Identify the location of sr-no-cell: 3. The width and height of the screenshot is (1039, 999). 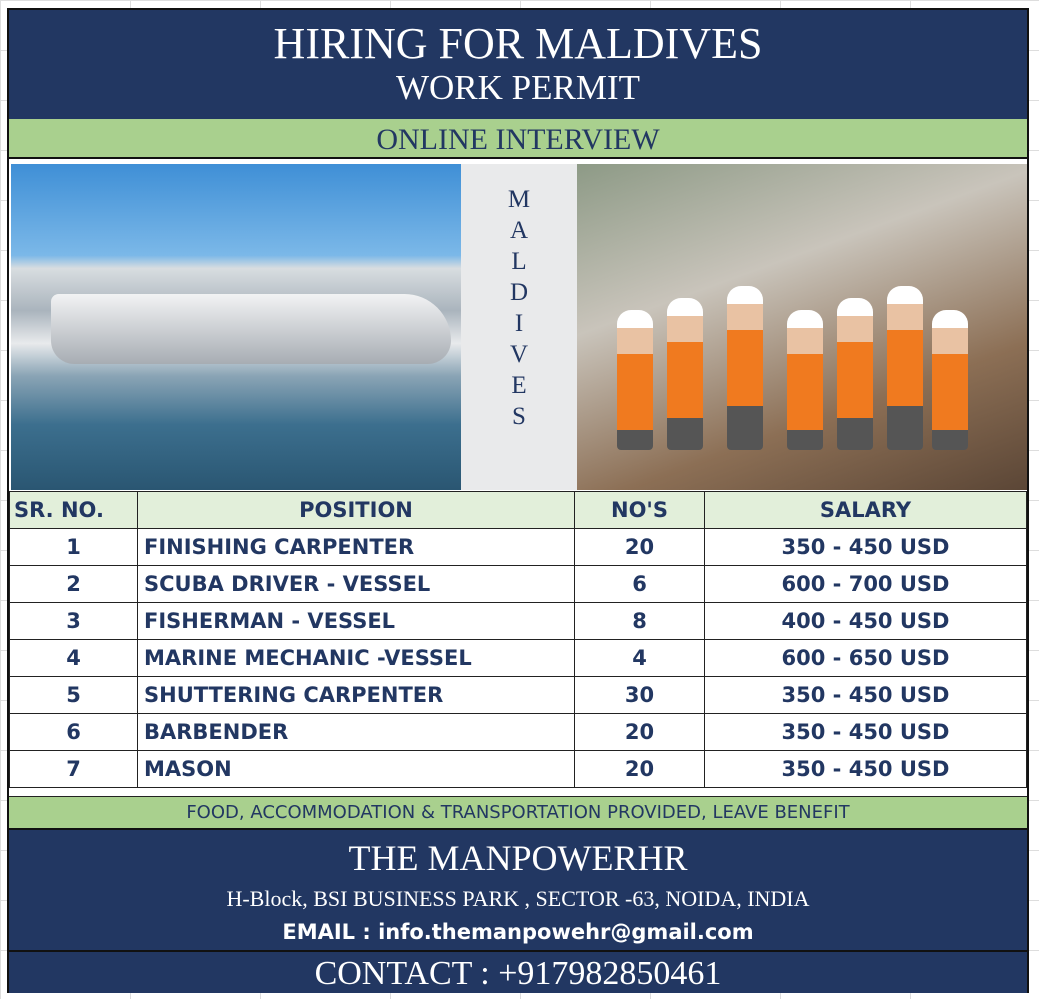
(73, 621).